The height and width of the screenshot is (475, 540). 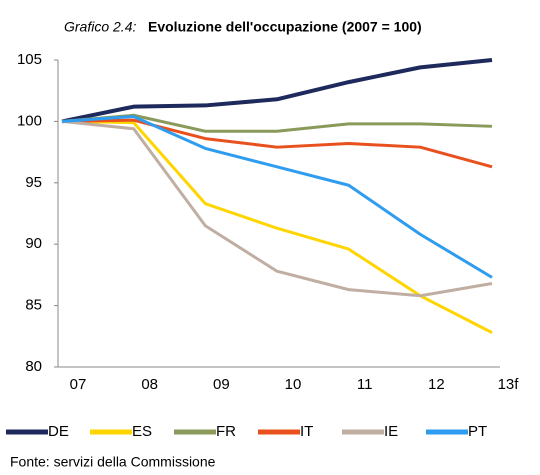 I want to click on legend-label: IE, so click(x=391, y=431).